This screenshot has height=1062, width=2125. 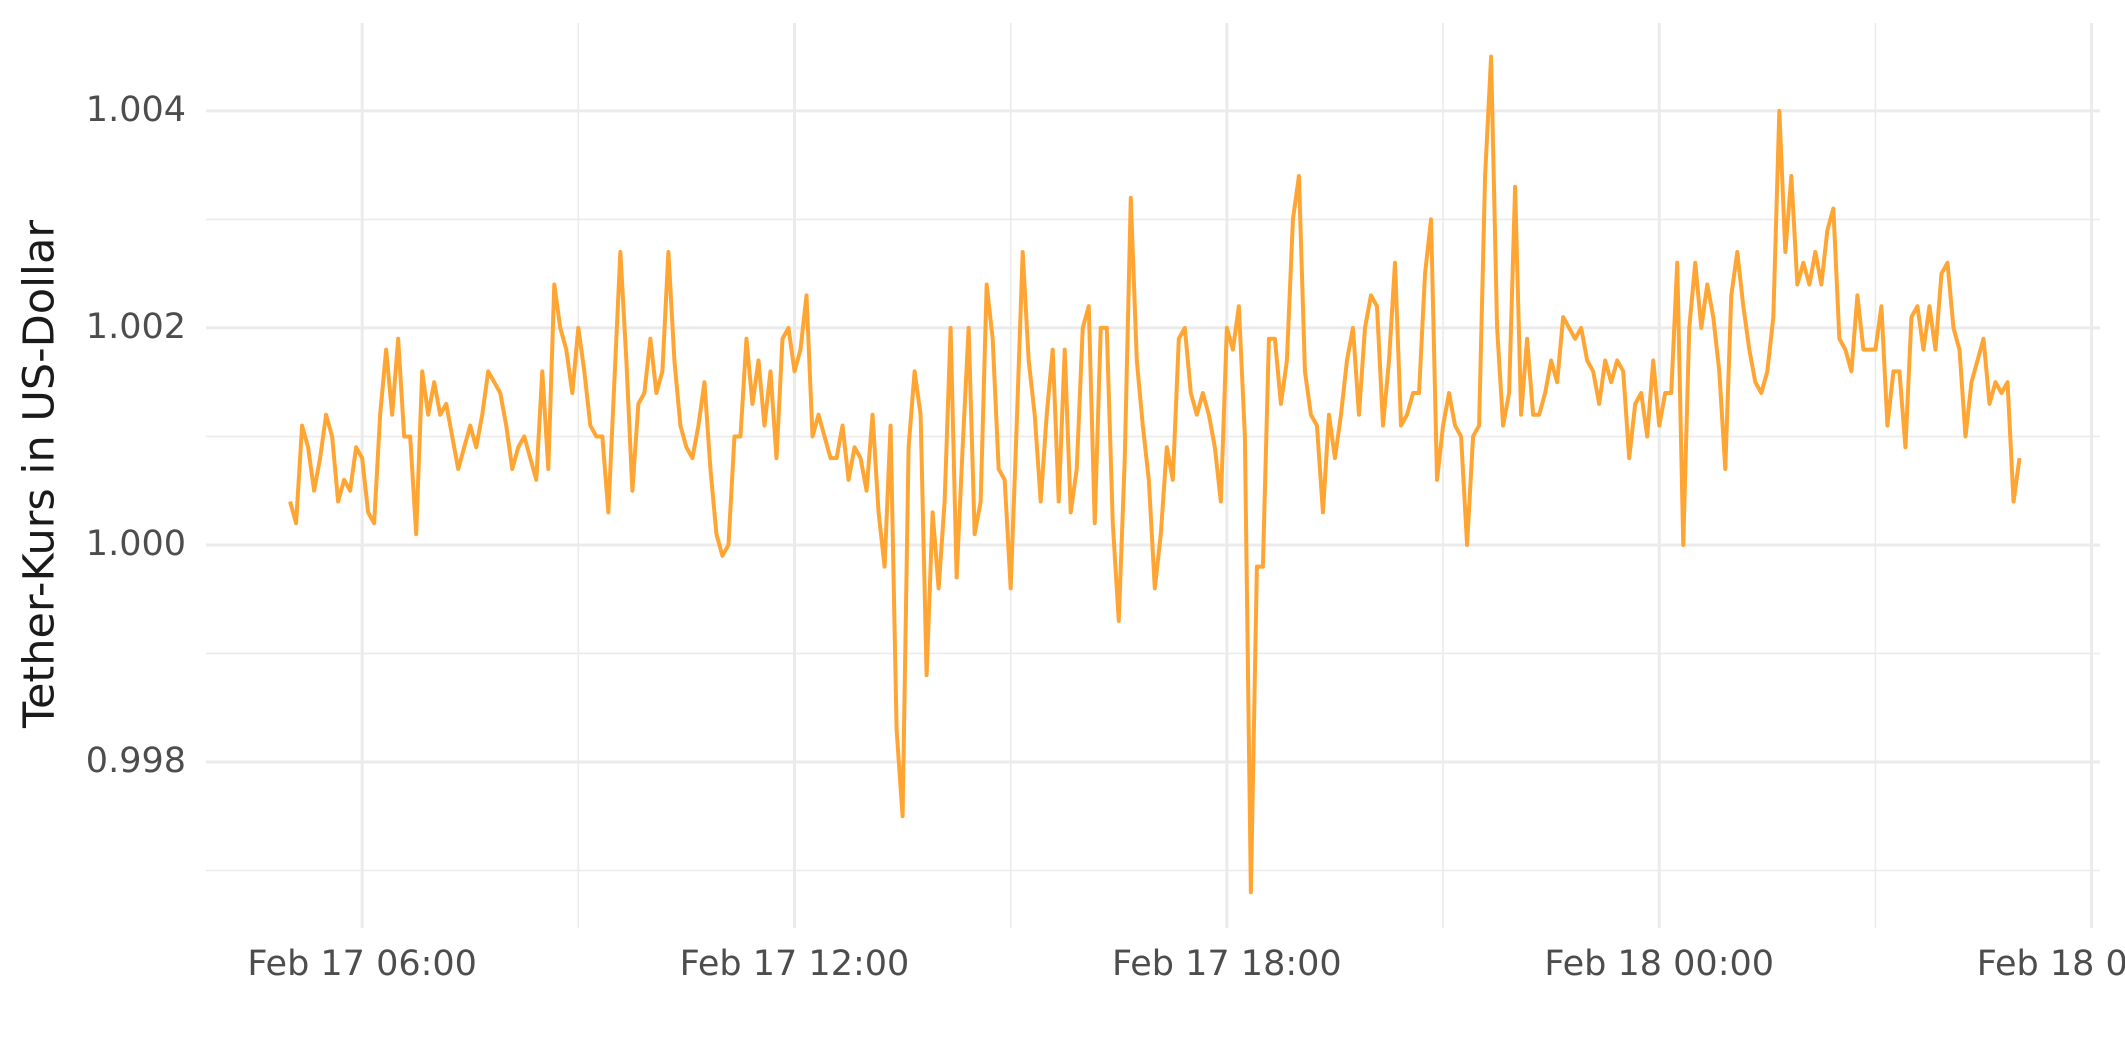 What do you see at coordinates (1659, 964) in the screenshot?
I see `x-tick-label: Feb 18 00:00` at bounding box center [1659, 964].